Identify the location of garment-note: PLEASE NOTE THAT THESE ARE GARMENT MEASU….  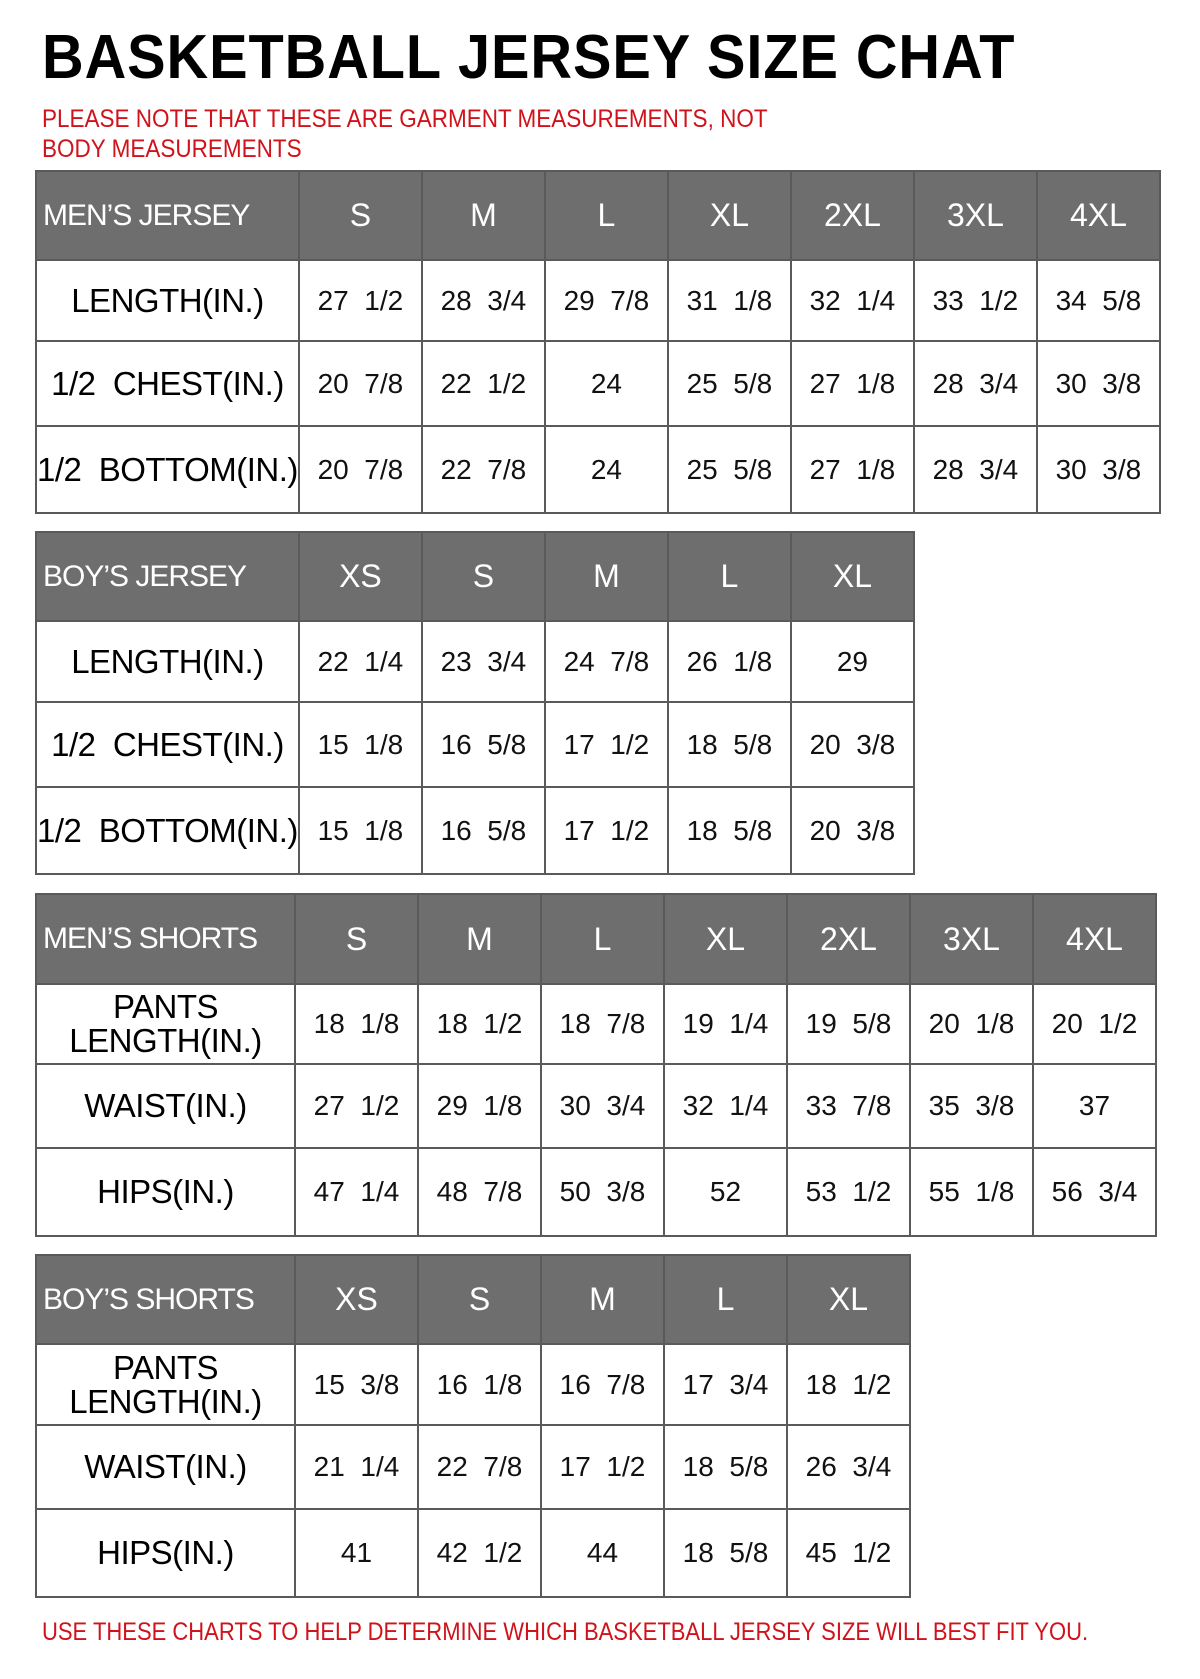
(405, 134).